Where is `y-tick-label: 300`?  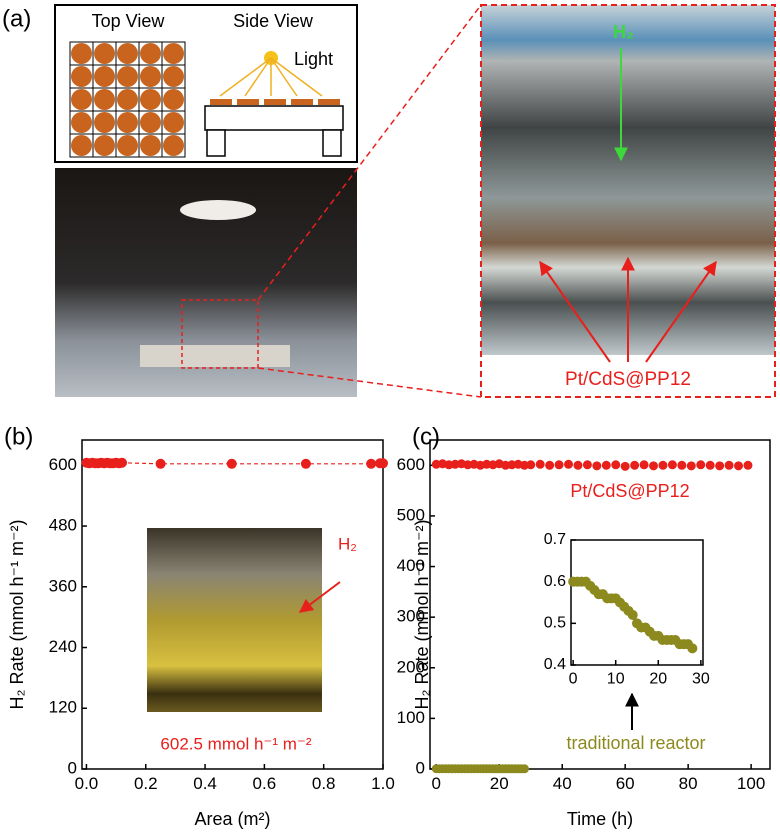 y-tick-label: 300 is located at coordinates (411, 616).